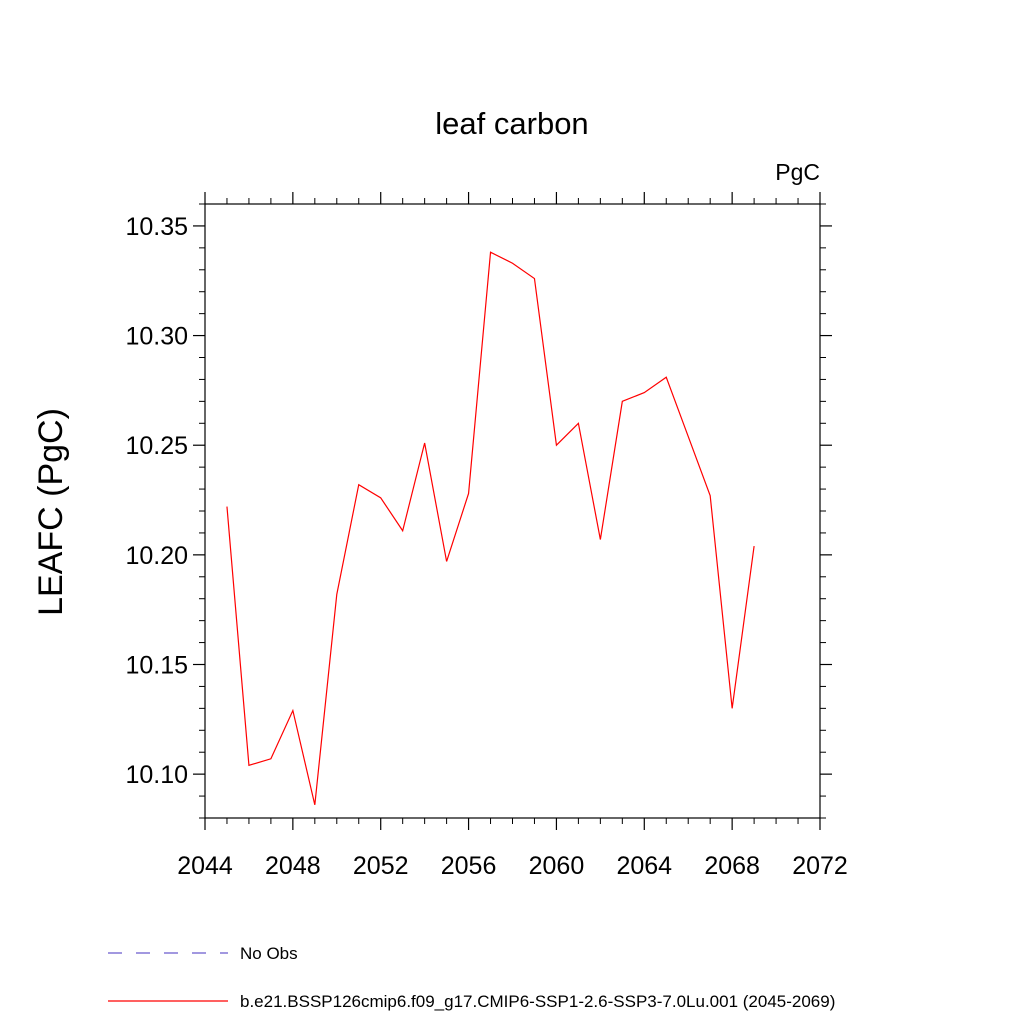 The image size is (1024, 1024). What do you see at coordinates (557, 866) in the screenshot?
I see `x-tick-label: 2060` at bounding box center [557, 866].